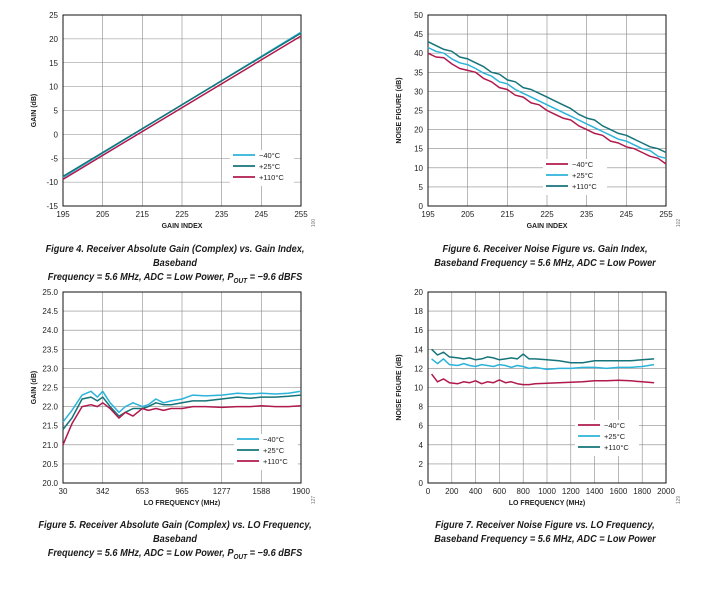 This screenshot has width=711, height=601. Describe the element at coordinates (547, 387) in the screenshot. I see `figure-7-plot-frame` at that location.